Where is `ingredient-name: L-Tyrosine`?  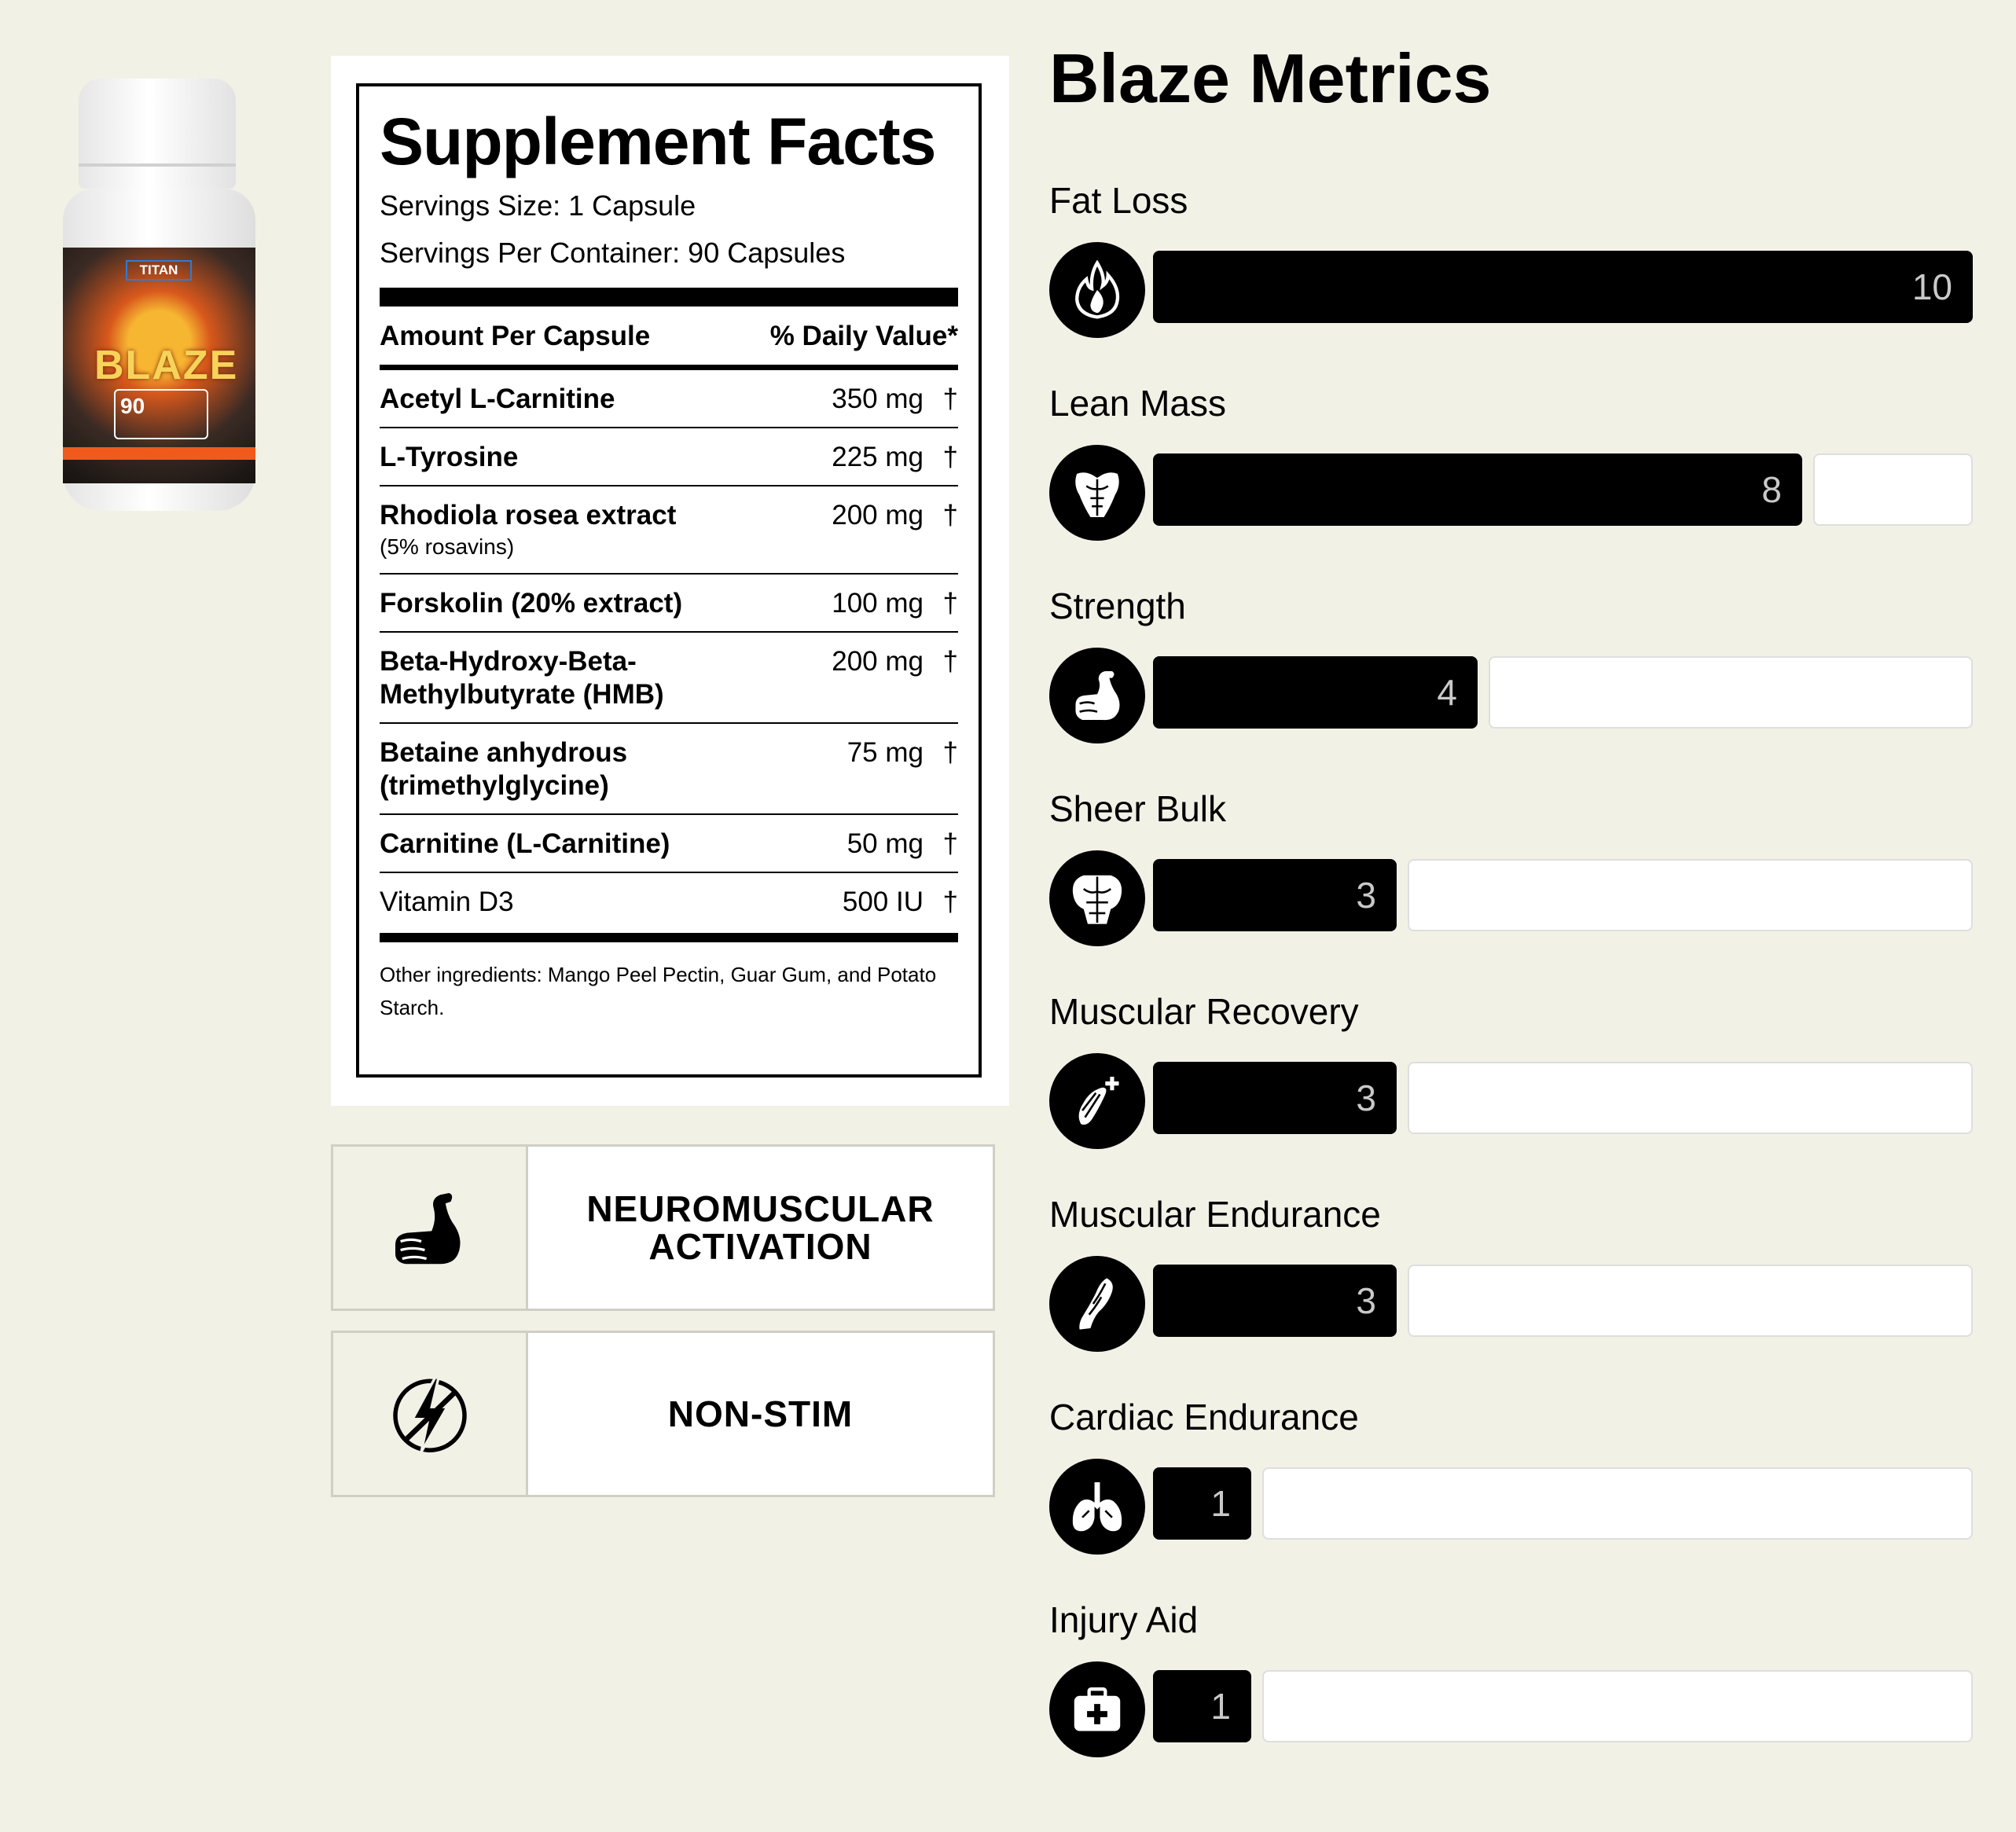
ingredient-name: L-Tyrosine is located at coordinates (449, 457).